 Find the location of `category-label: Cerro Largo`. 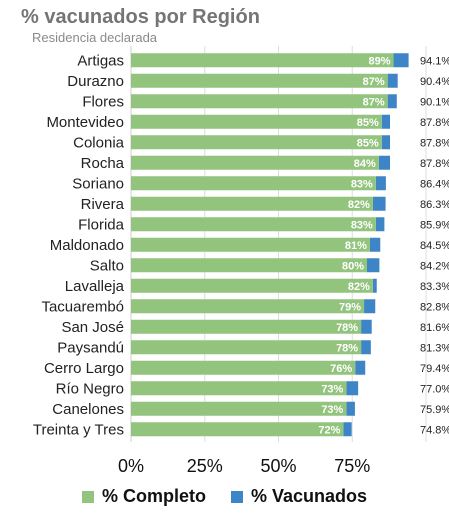

category-label: Cerro Largo is located at coordinates (84, 368).